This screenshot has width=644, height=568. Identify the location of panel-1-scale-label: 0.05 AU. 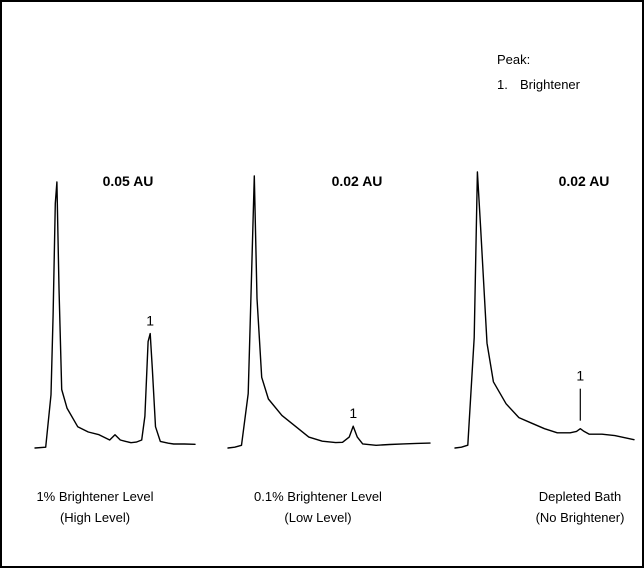
(128, 181).